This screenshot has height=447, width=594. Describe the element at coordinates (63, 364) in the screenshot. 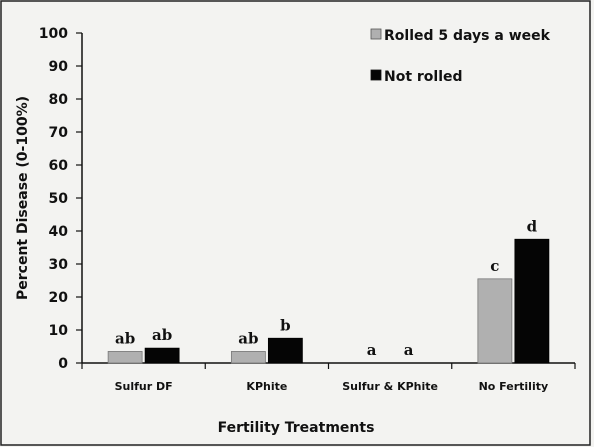

I see `y-tick-label: 0` at that location.